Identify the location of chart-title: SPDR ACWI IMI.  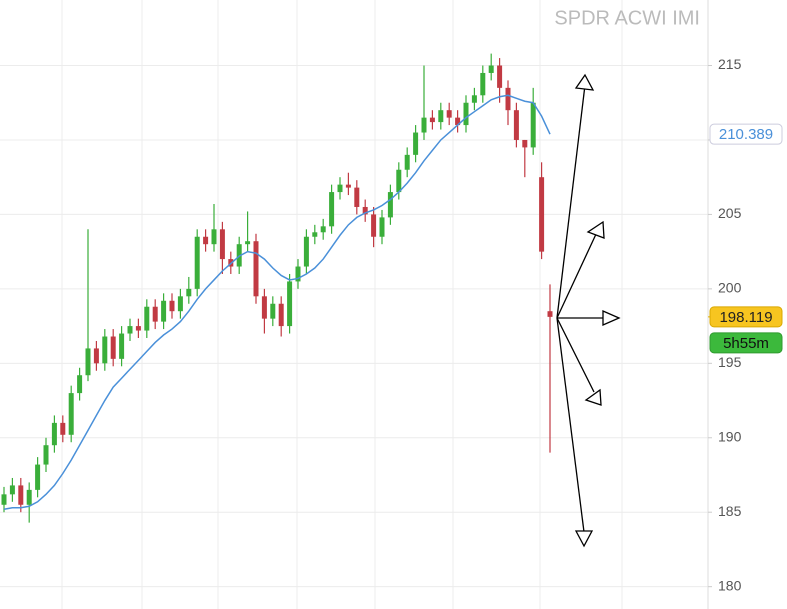
(627, 18).